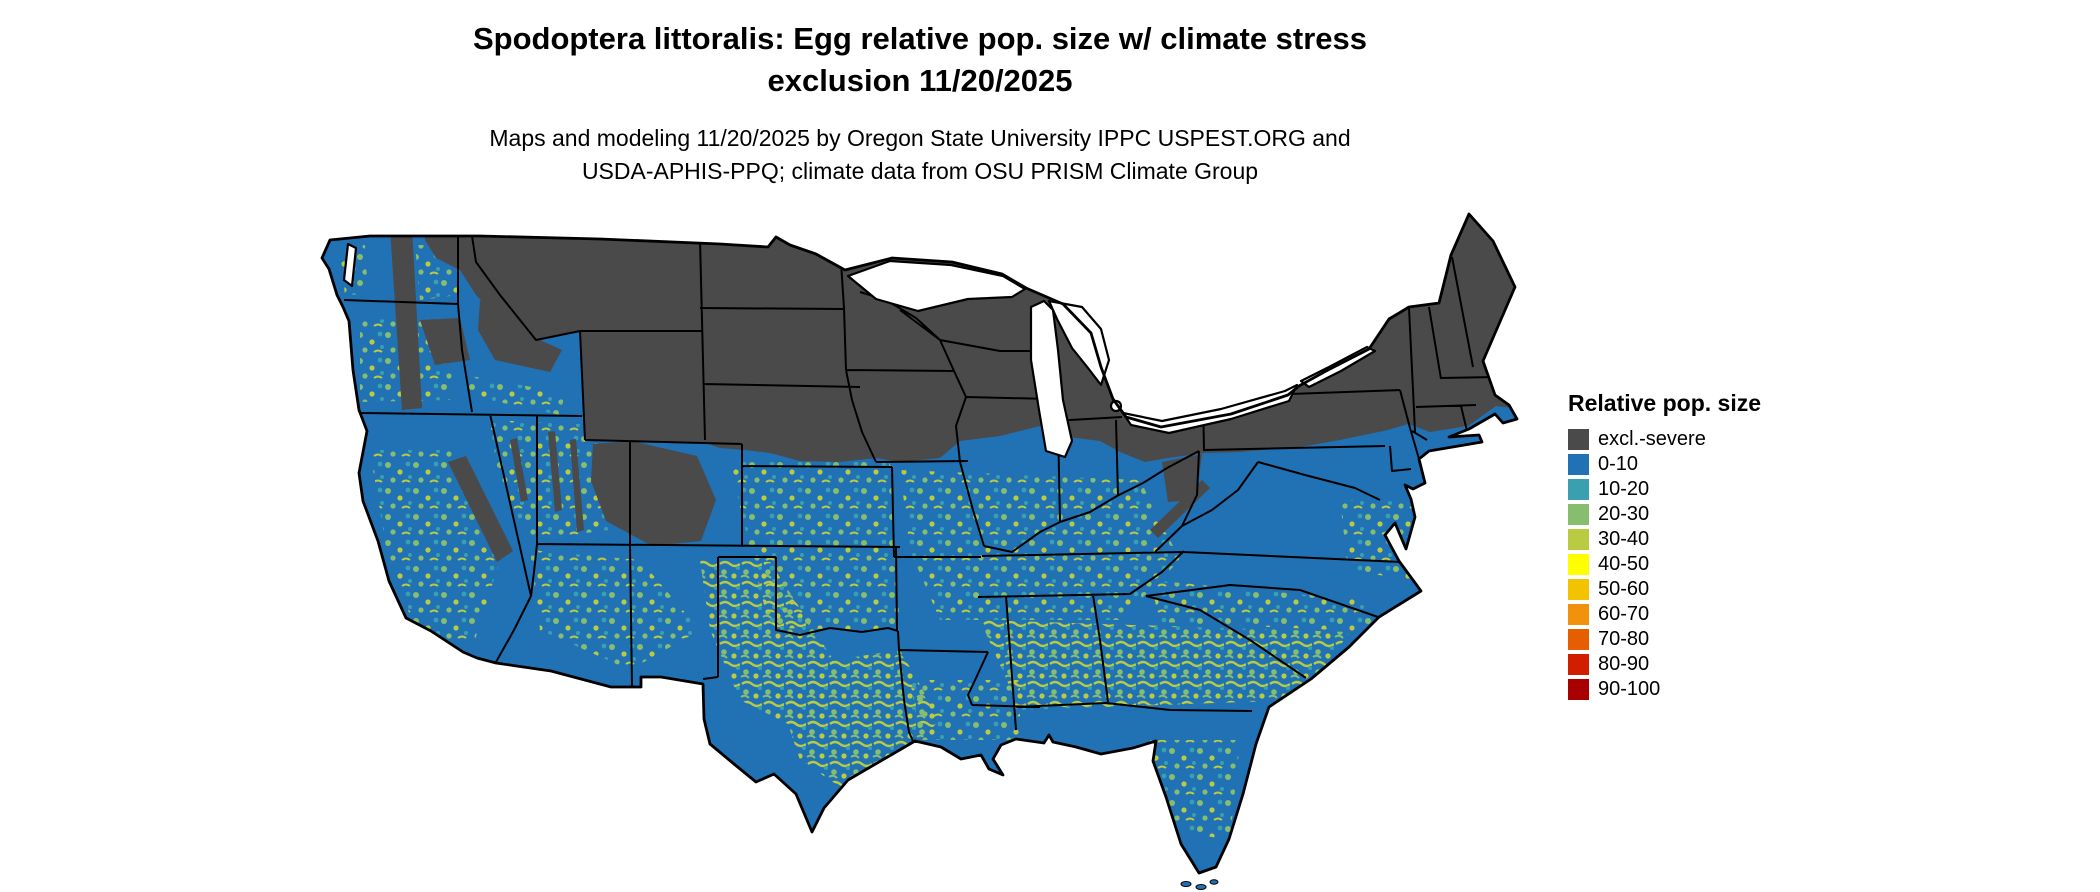  I want to click on lake-huron, so click(1079, 343).